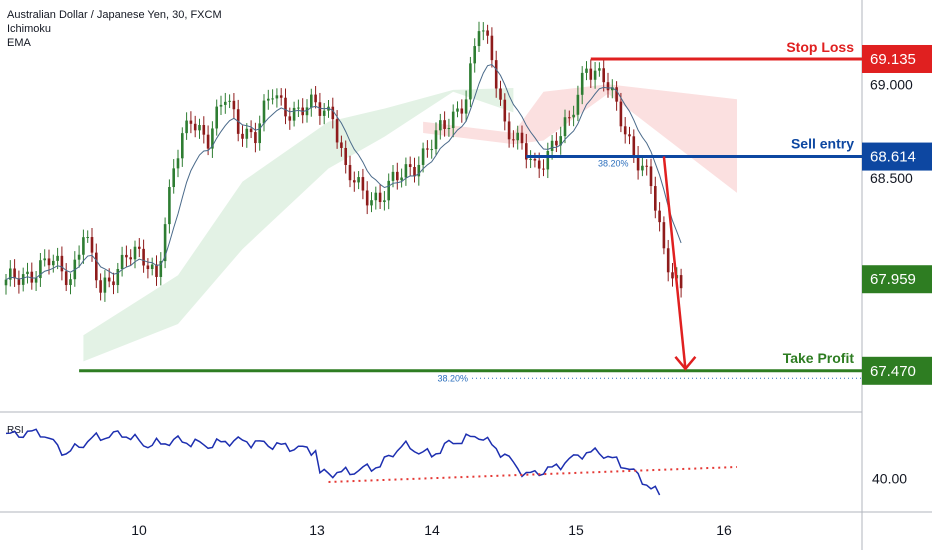 The width and height of the screenshot is (932, 550). I want to click on rsi-tick-label: 40.00, so click(889, 479).